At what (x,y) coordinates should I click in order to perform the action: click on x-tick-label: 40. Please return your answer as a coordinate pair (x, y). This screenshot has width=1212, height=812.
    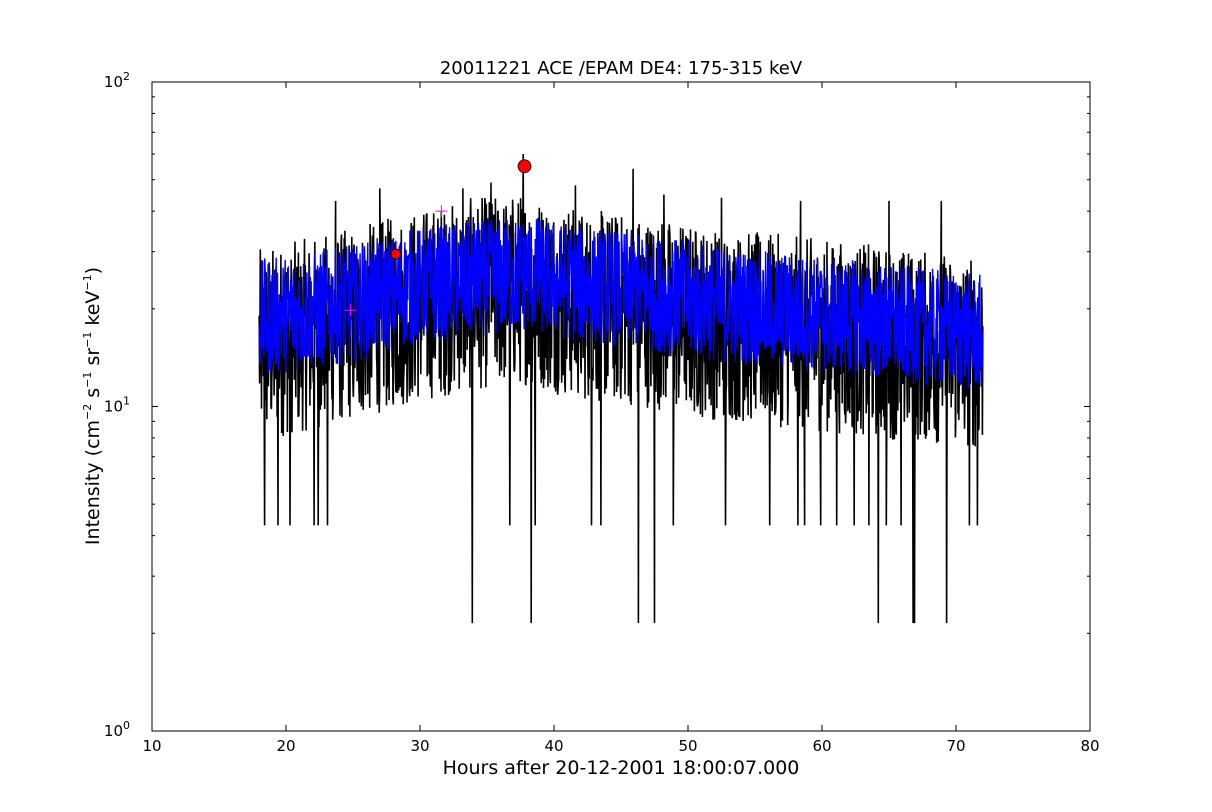
    Looking at the image, I should click on (553, 746).